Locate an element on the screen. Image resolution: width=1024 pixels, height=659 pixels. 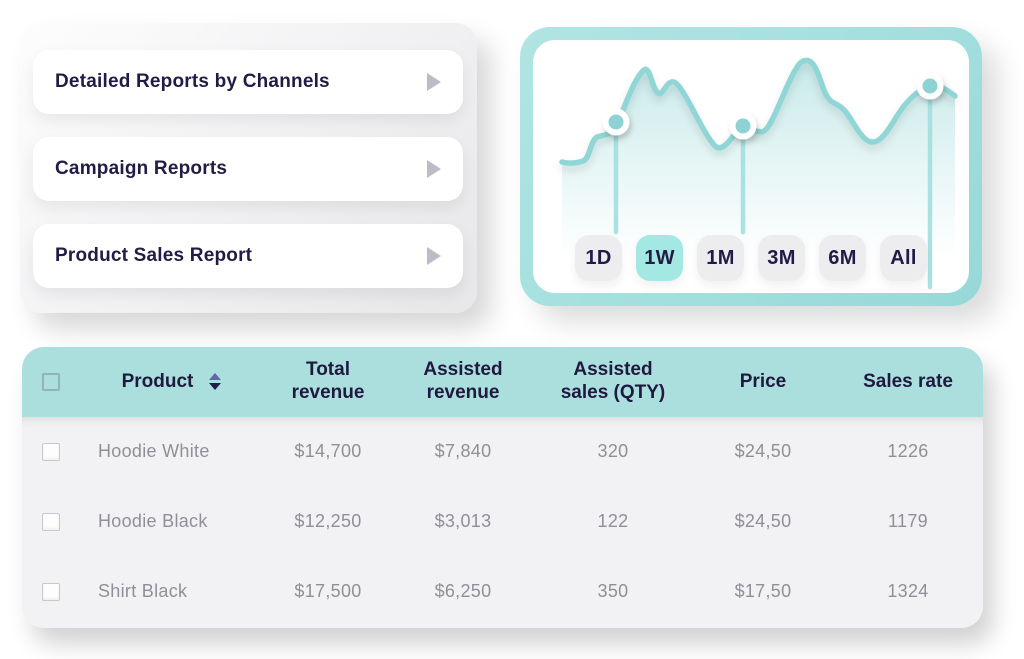
column-header-label: Price is located at coordinates (763, 381).